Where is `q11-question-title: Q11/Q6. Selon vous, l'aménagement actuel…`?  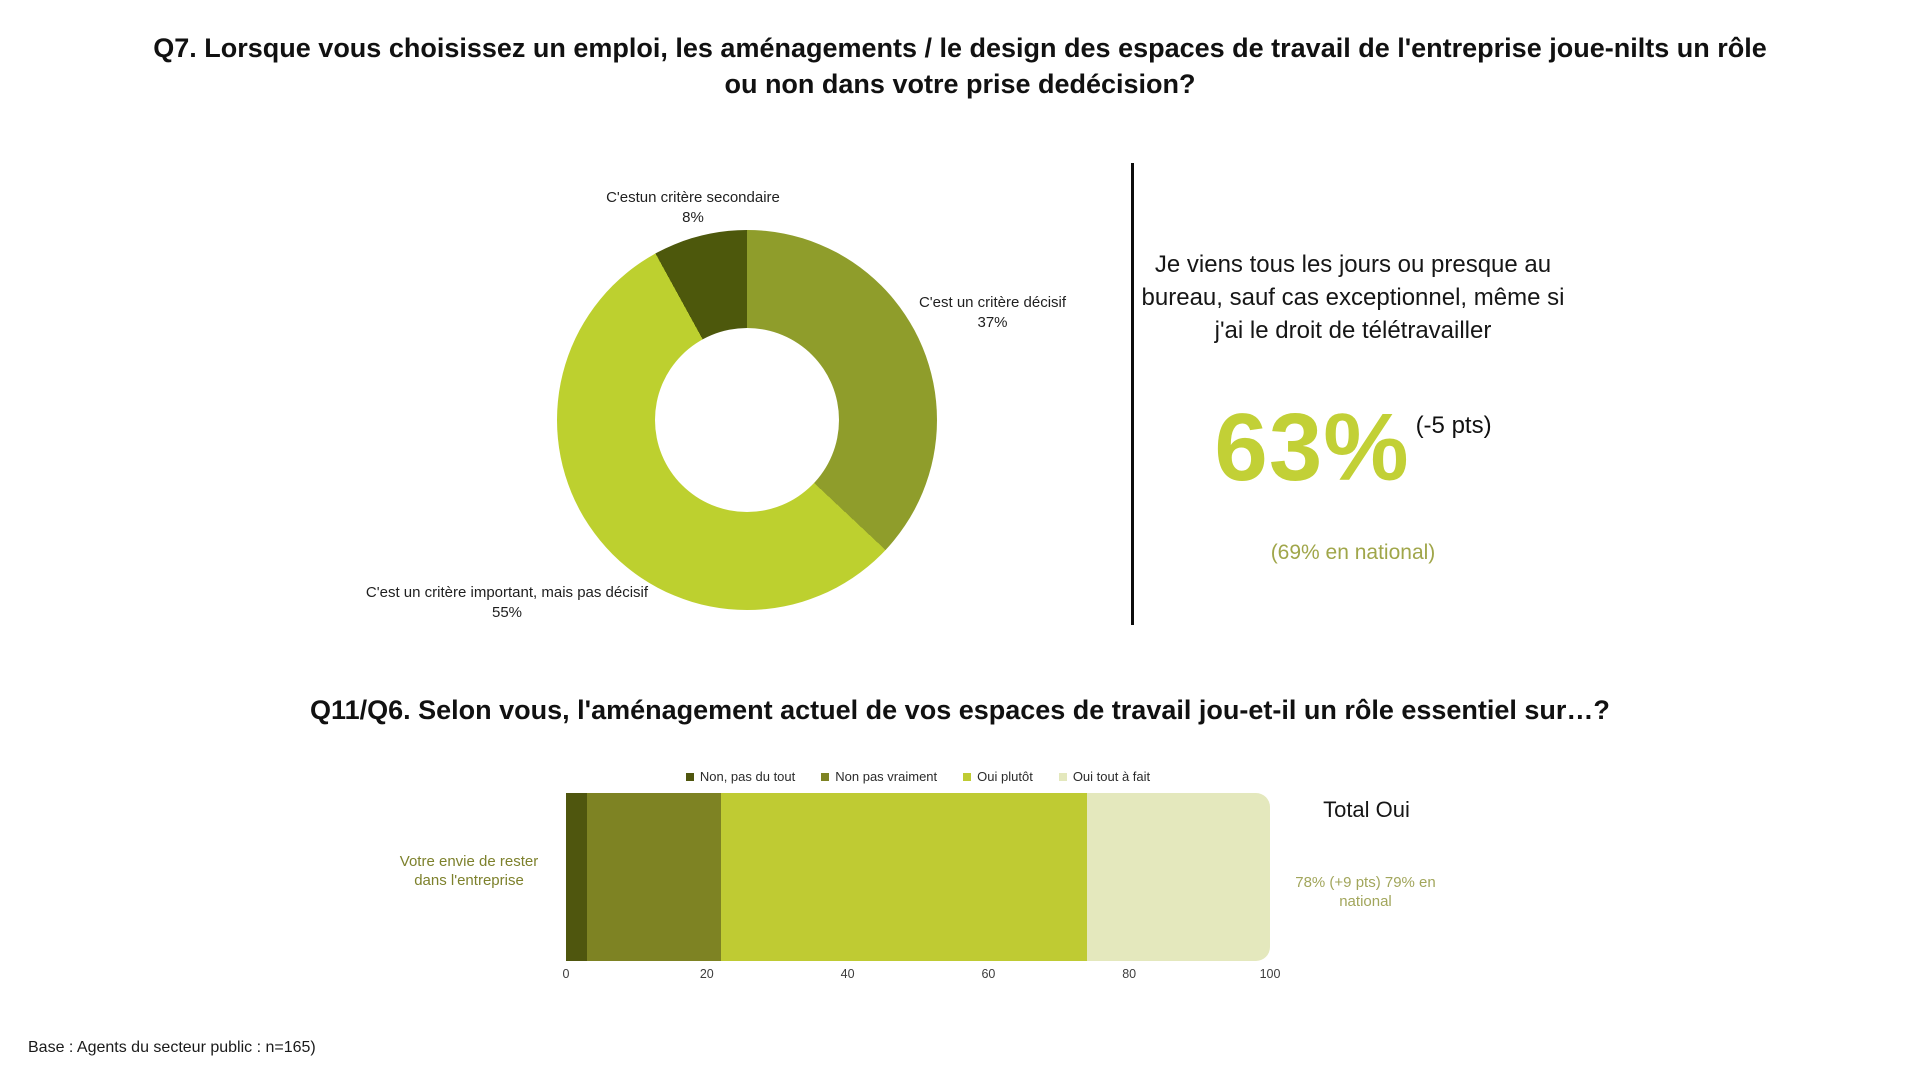
q11-question-title: Q11/Q6. Selon vous, l'aménagement actuel… is located at coordinates (960, 710).